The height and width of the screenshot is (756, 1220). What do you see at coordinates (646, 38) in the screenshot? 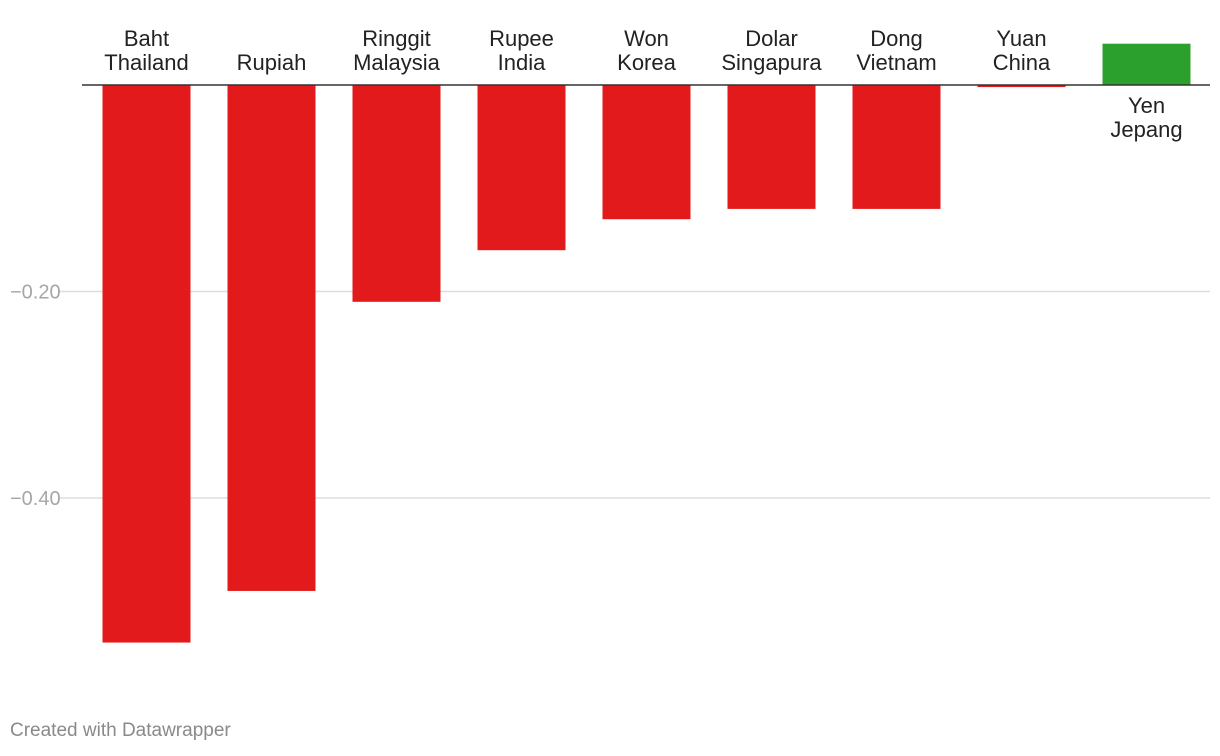
I see `category-label-line: Won` at bounding box center [646, 38].